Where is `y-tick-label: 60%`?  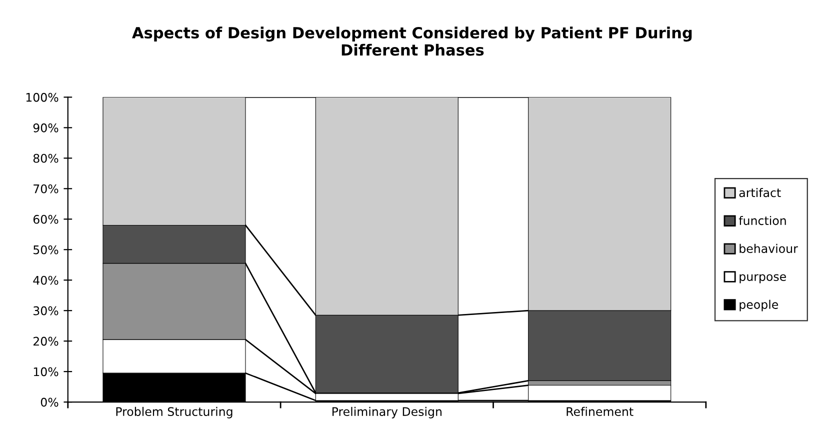
y-tick-label: 60% is located at coordinates (45, 219).